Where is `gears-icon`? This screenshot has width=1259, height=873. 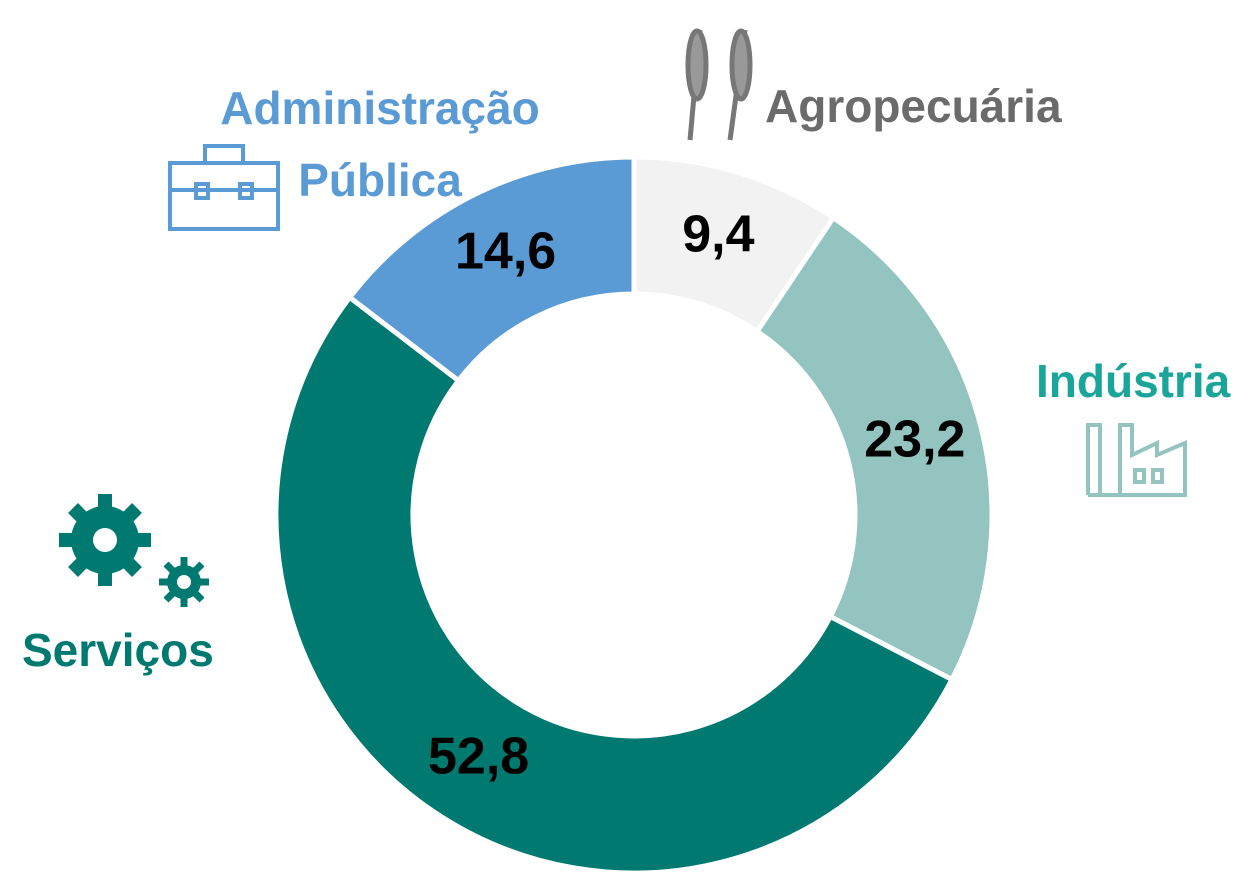
gears-icon is located at coordinates (134, 550).